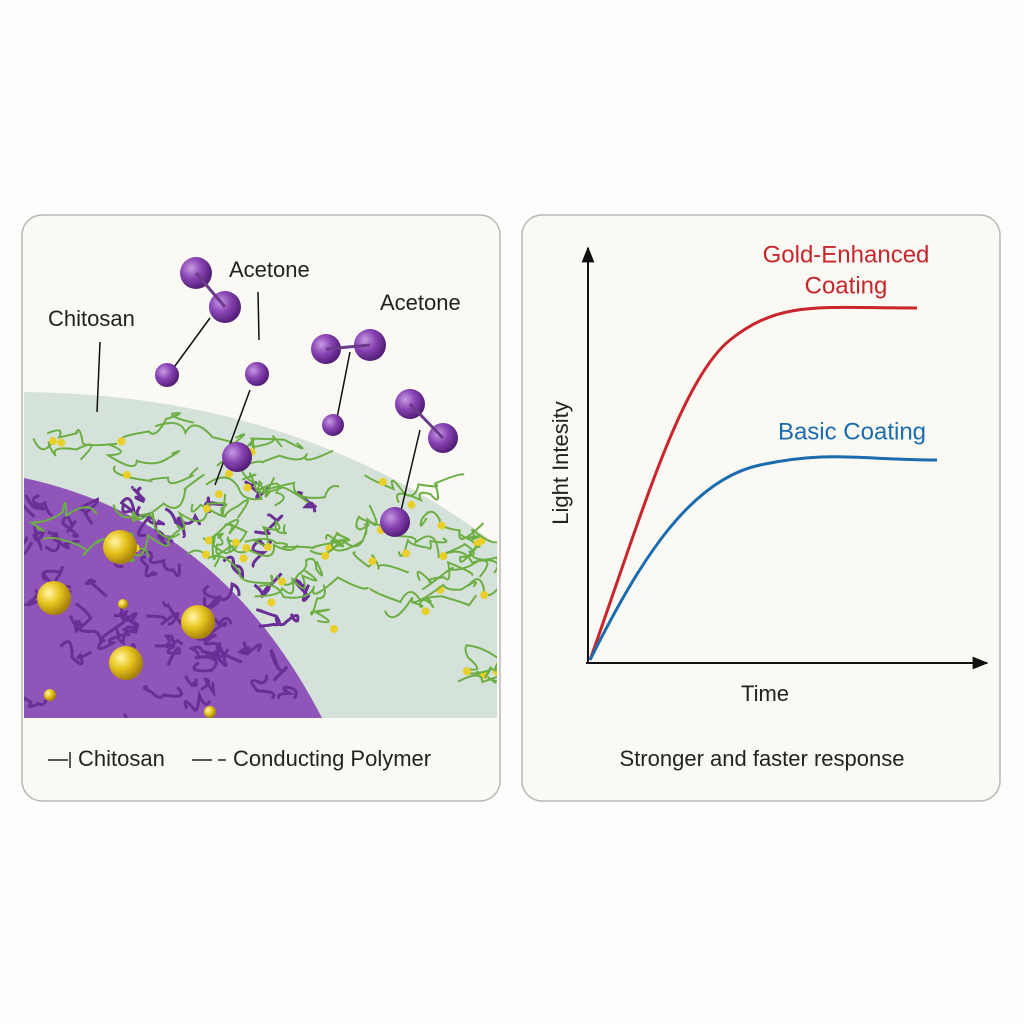  Describe the element at coordinates (765, 693) in the screenshot. I see `x-axis-label: Time` at that location.